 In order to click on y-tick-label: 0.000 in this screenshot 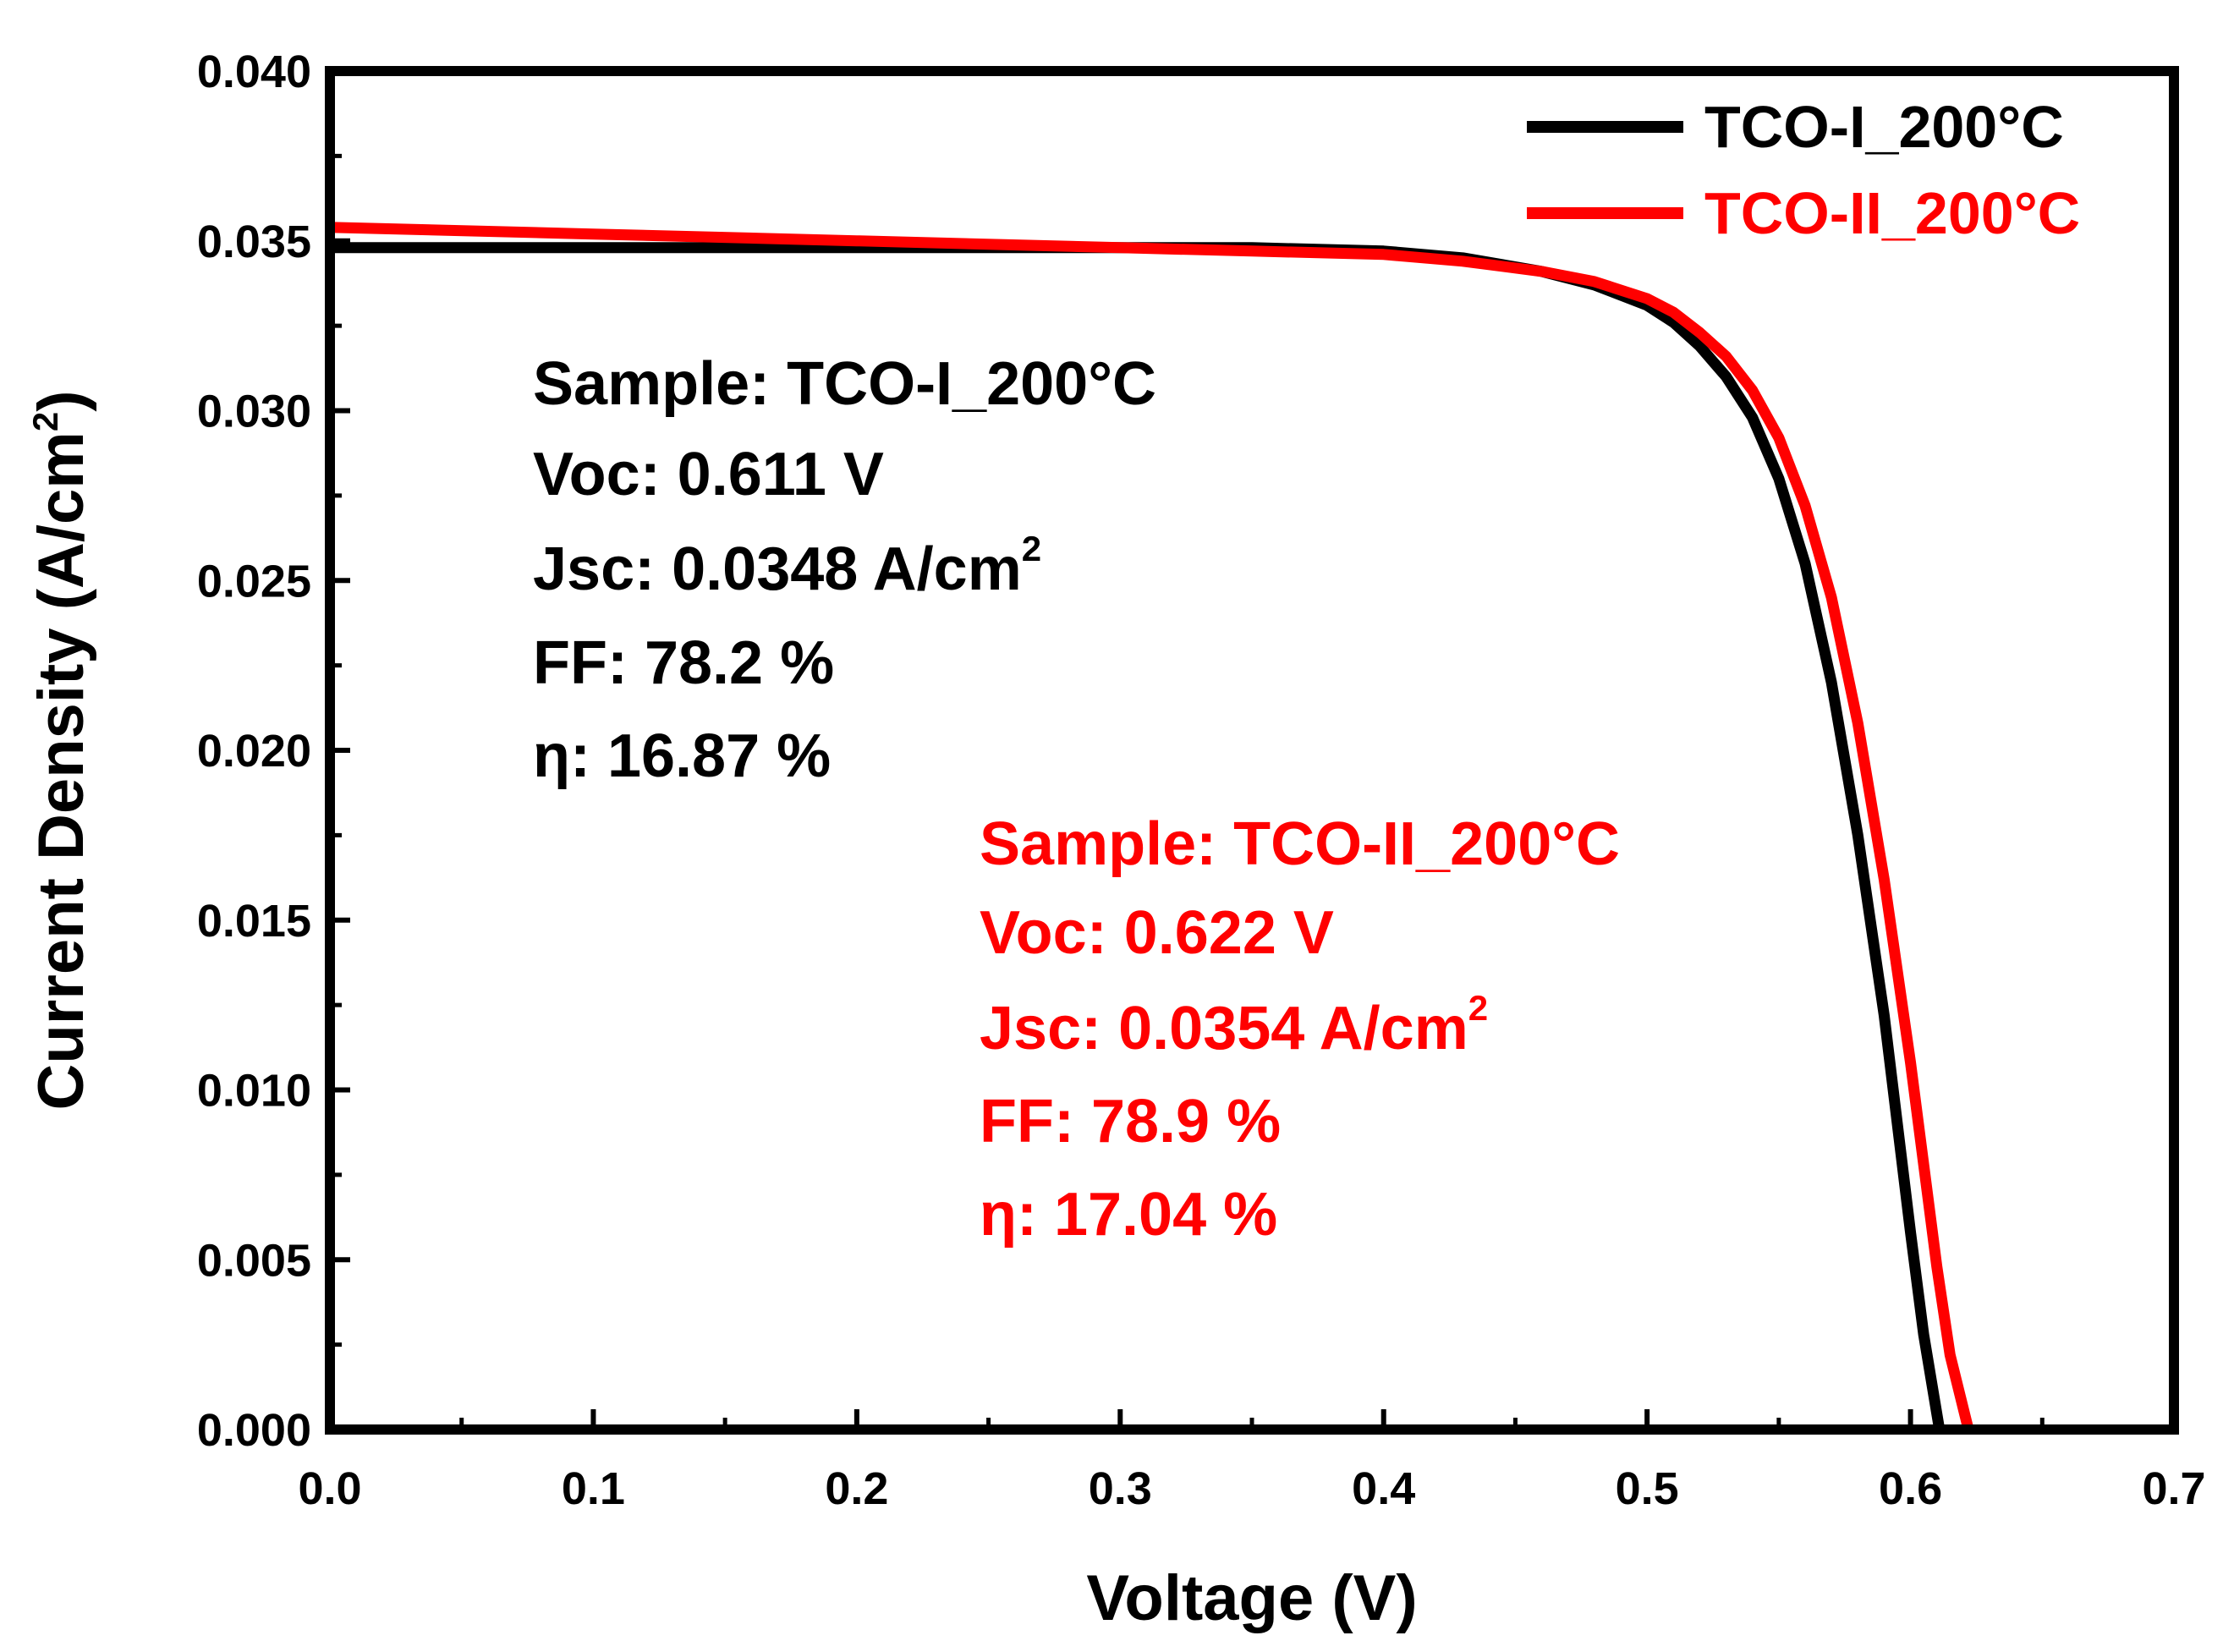, I will do `click(254, 1430)`.